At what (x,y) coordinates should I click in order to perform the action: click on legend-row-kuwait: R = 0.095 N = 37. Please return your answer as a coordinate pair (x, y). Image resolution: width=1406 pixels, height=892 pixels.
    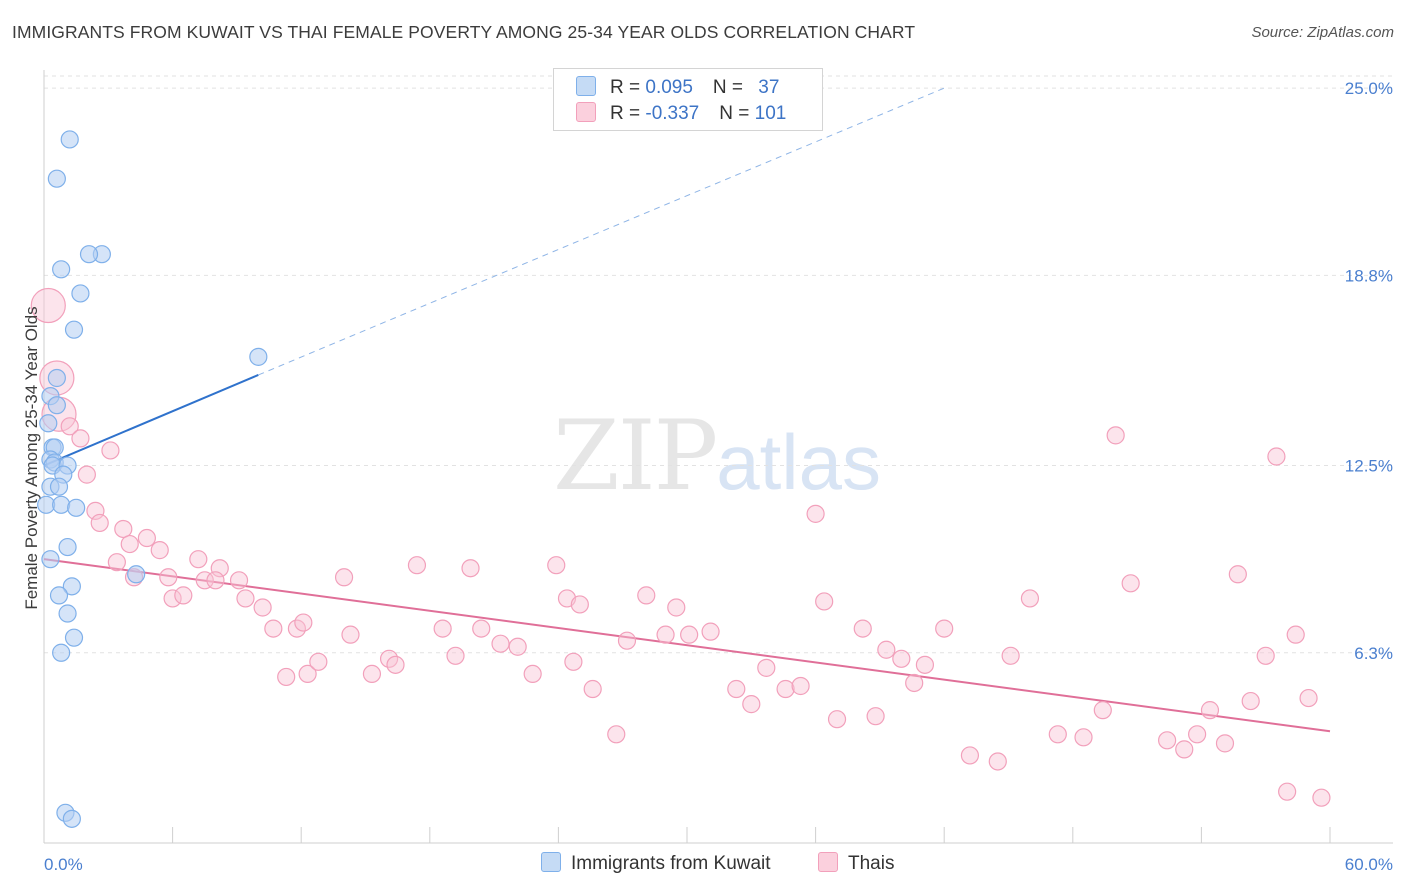
    Looking at the image, I should click on (677, 88).